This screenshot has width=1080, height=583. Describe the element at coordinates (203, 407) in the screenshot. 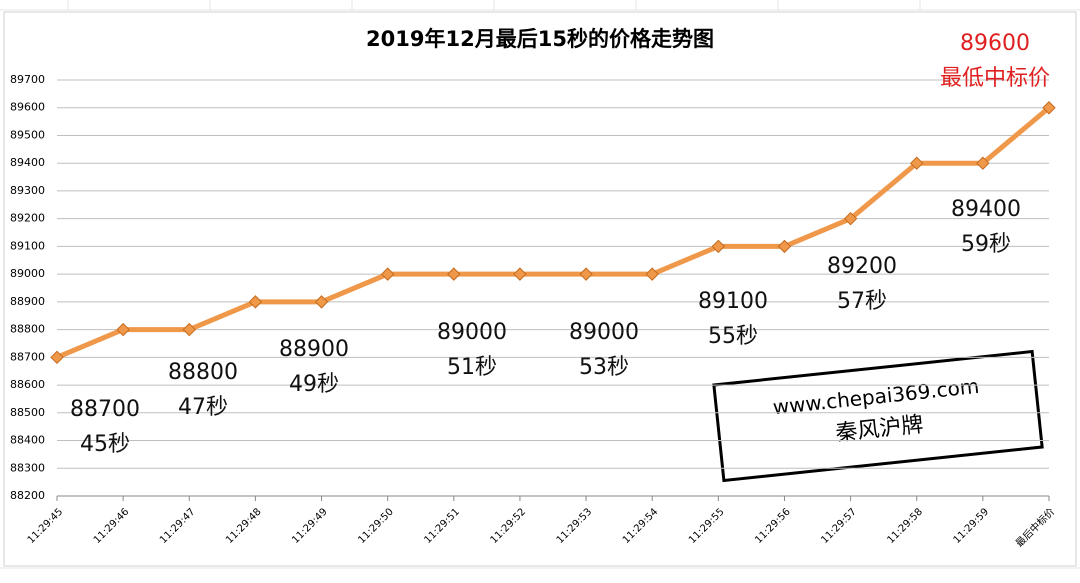

I see `annotation-time: 47秒` at that location.